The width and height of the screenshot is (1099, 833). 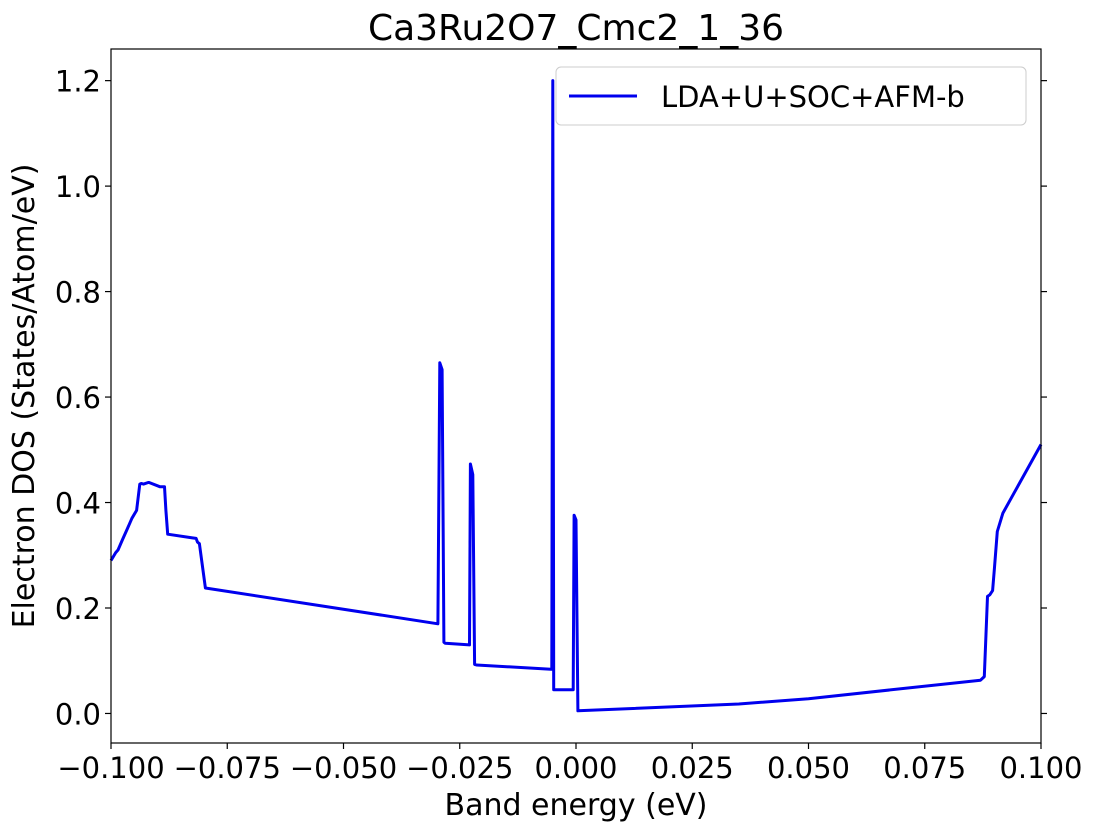 What do you see at coordinates (692, 768) in the screenshot?
I see `x-tick-label: 0.025` at bounding box center [692, 768].